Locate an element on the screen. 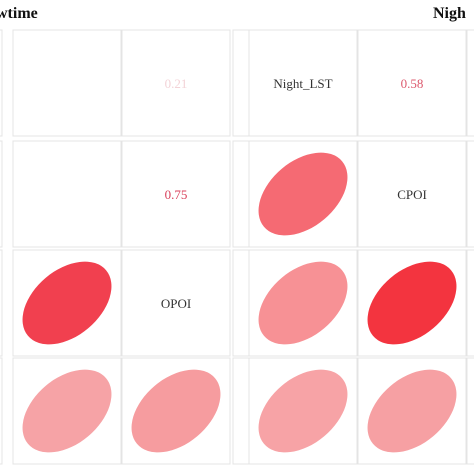 Image resolution: width=474 pixels, height=474 pixels. daytime-panel-title: wtime is located at coordinates (19, 13).